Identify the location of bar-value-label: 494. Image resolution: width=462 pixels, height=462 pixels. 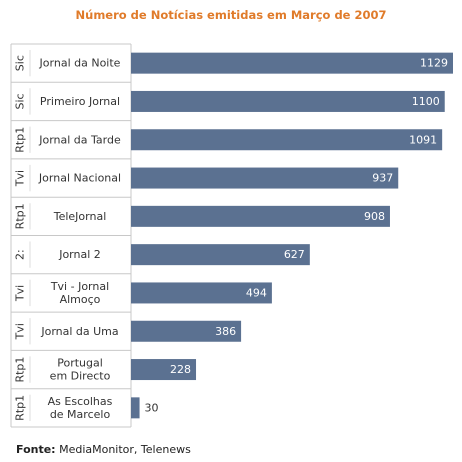
(256, 292).